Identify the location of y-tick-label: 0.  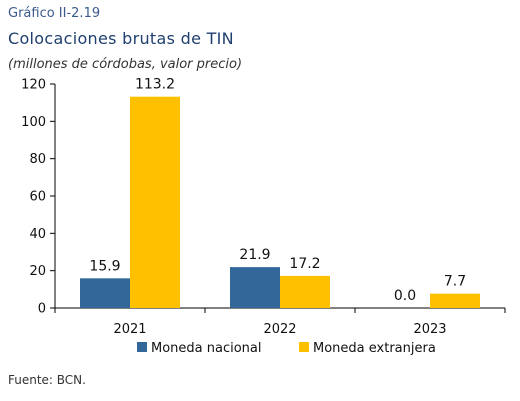
(42, 309).